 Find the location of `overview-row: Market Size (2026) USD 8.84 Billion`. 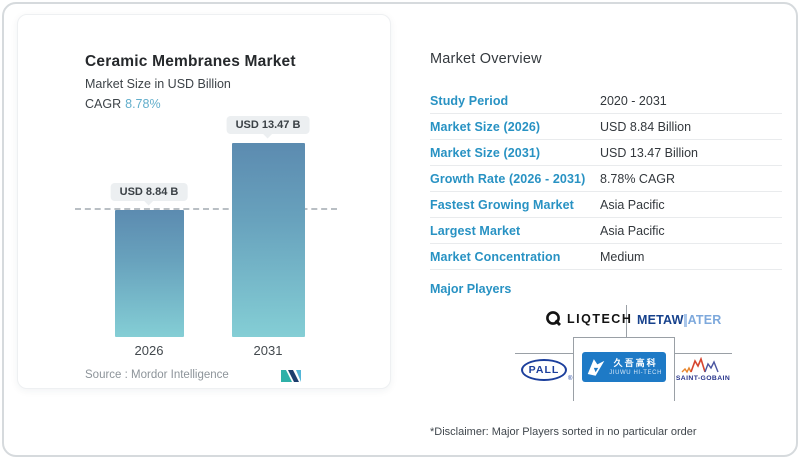

overview-row: Market Size (2026) USD 8.84 Billion is located at coordinates (606, 127).